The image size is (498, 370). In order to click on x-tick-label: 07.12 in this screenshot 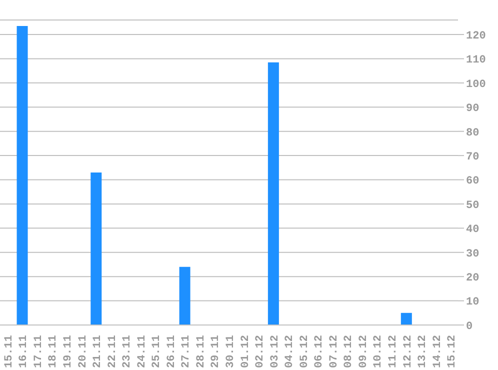, I will do `click(334, 351)`.